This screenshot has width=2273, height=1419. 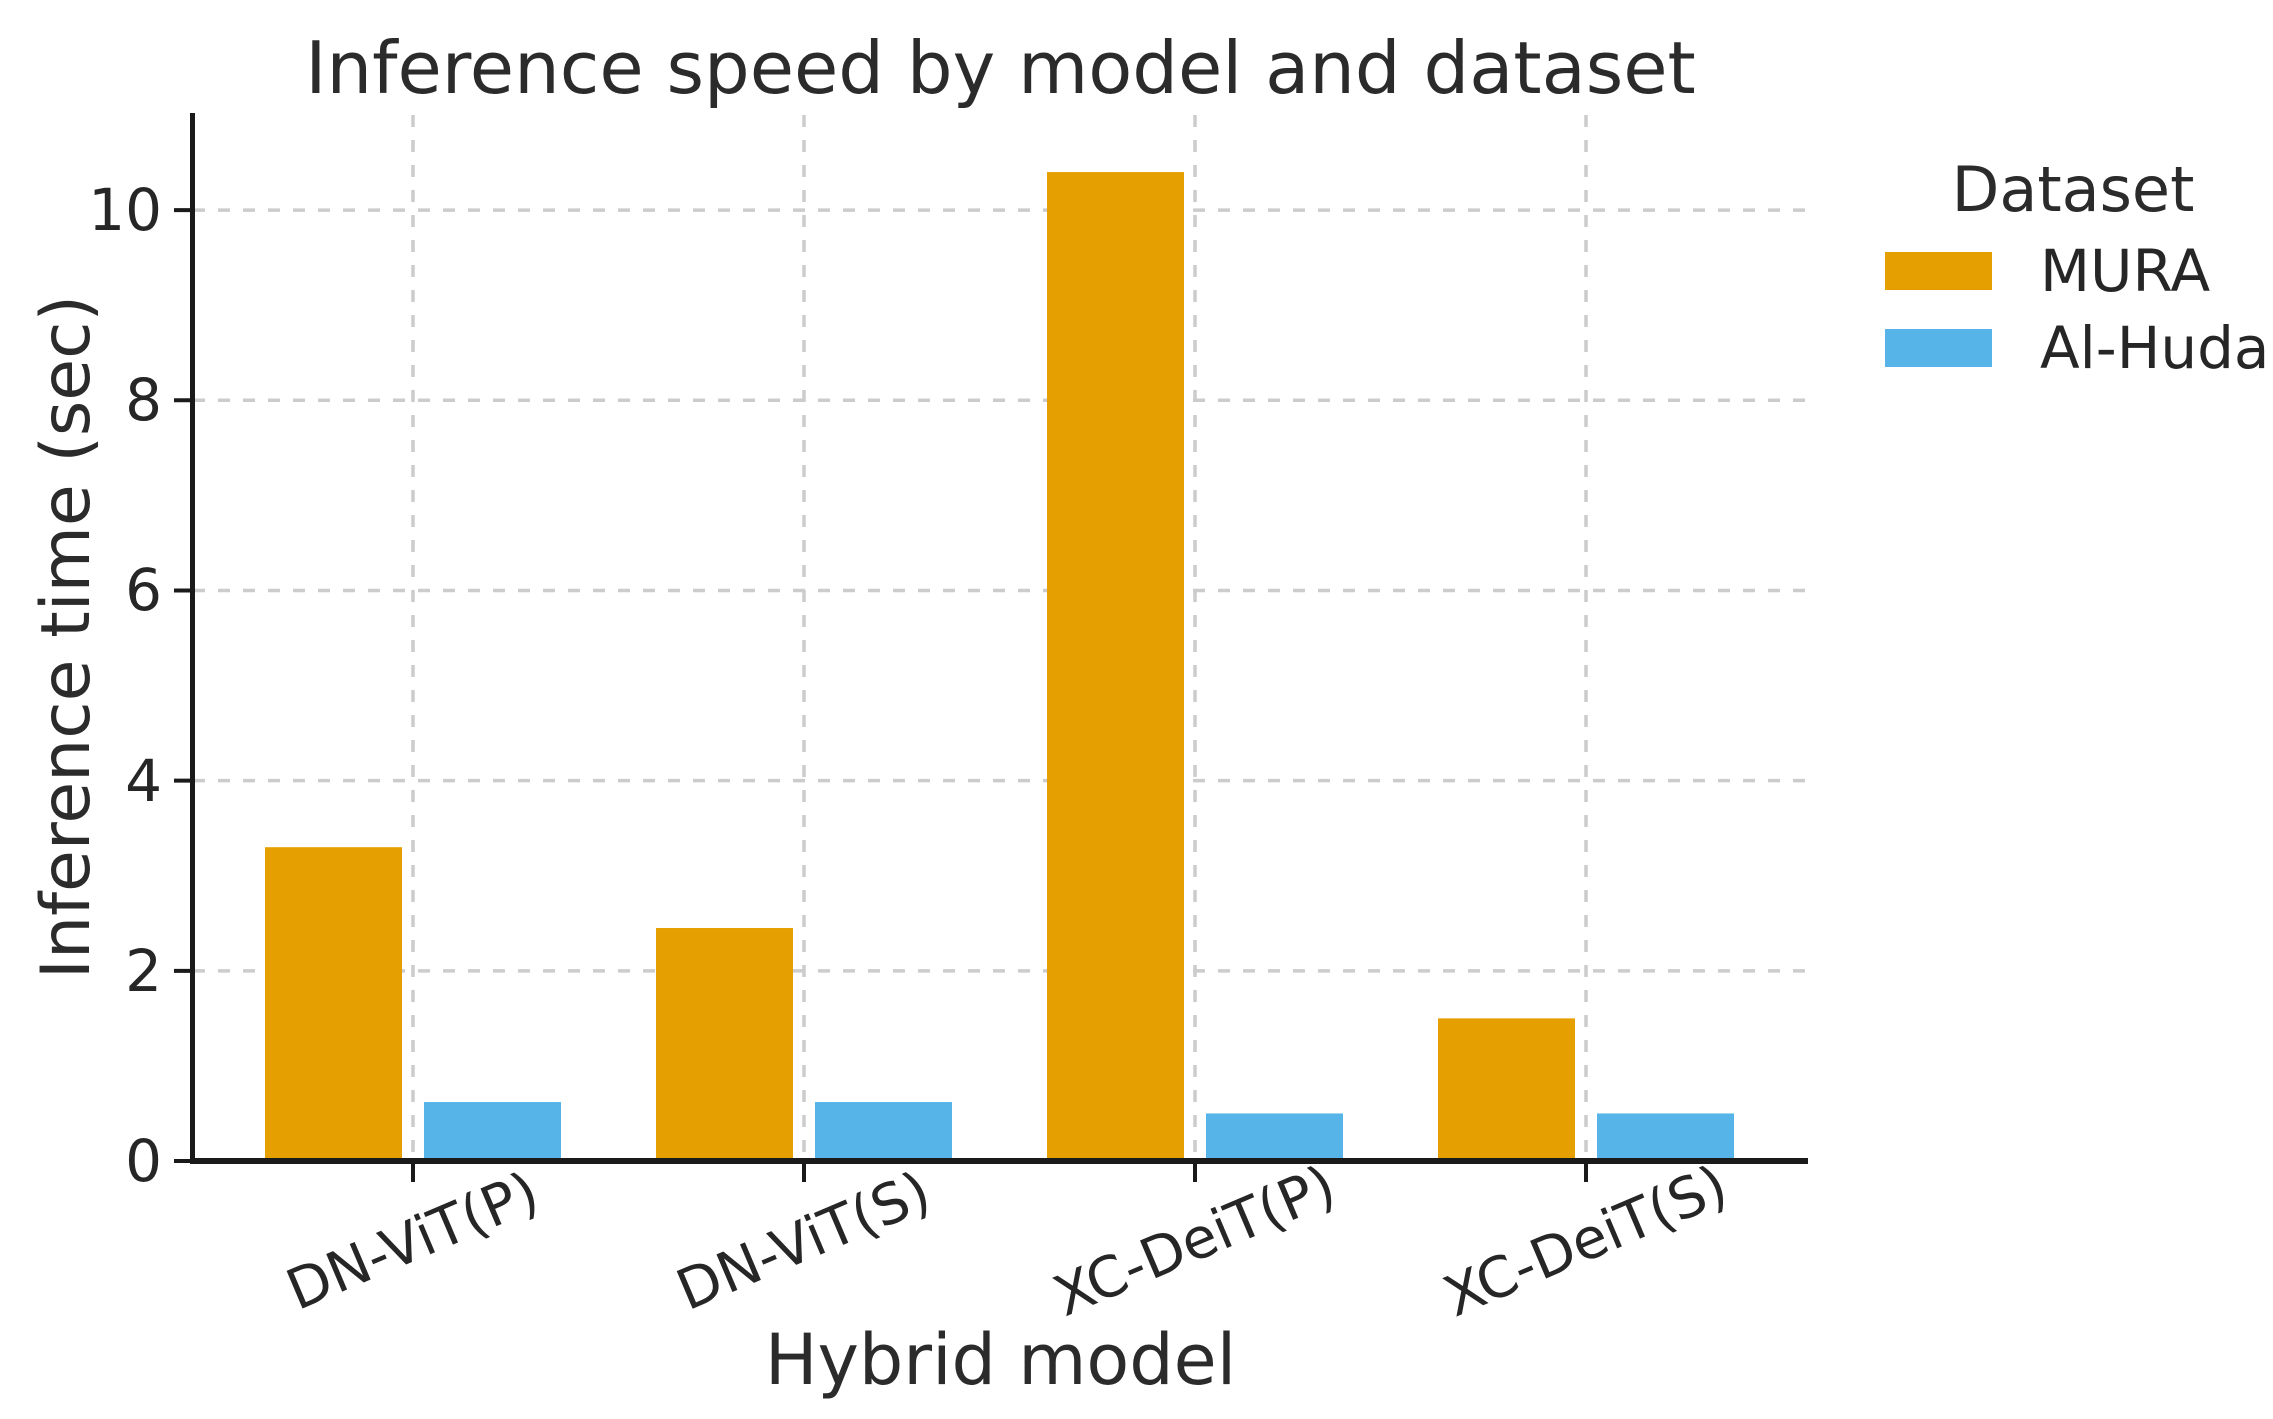 What do you see at coordinates (1938, 270) in the screenshot?
I see `legend-swatch-mura` at bounding box center [1938, 270].